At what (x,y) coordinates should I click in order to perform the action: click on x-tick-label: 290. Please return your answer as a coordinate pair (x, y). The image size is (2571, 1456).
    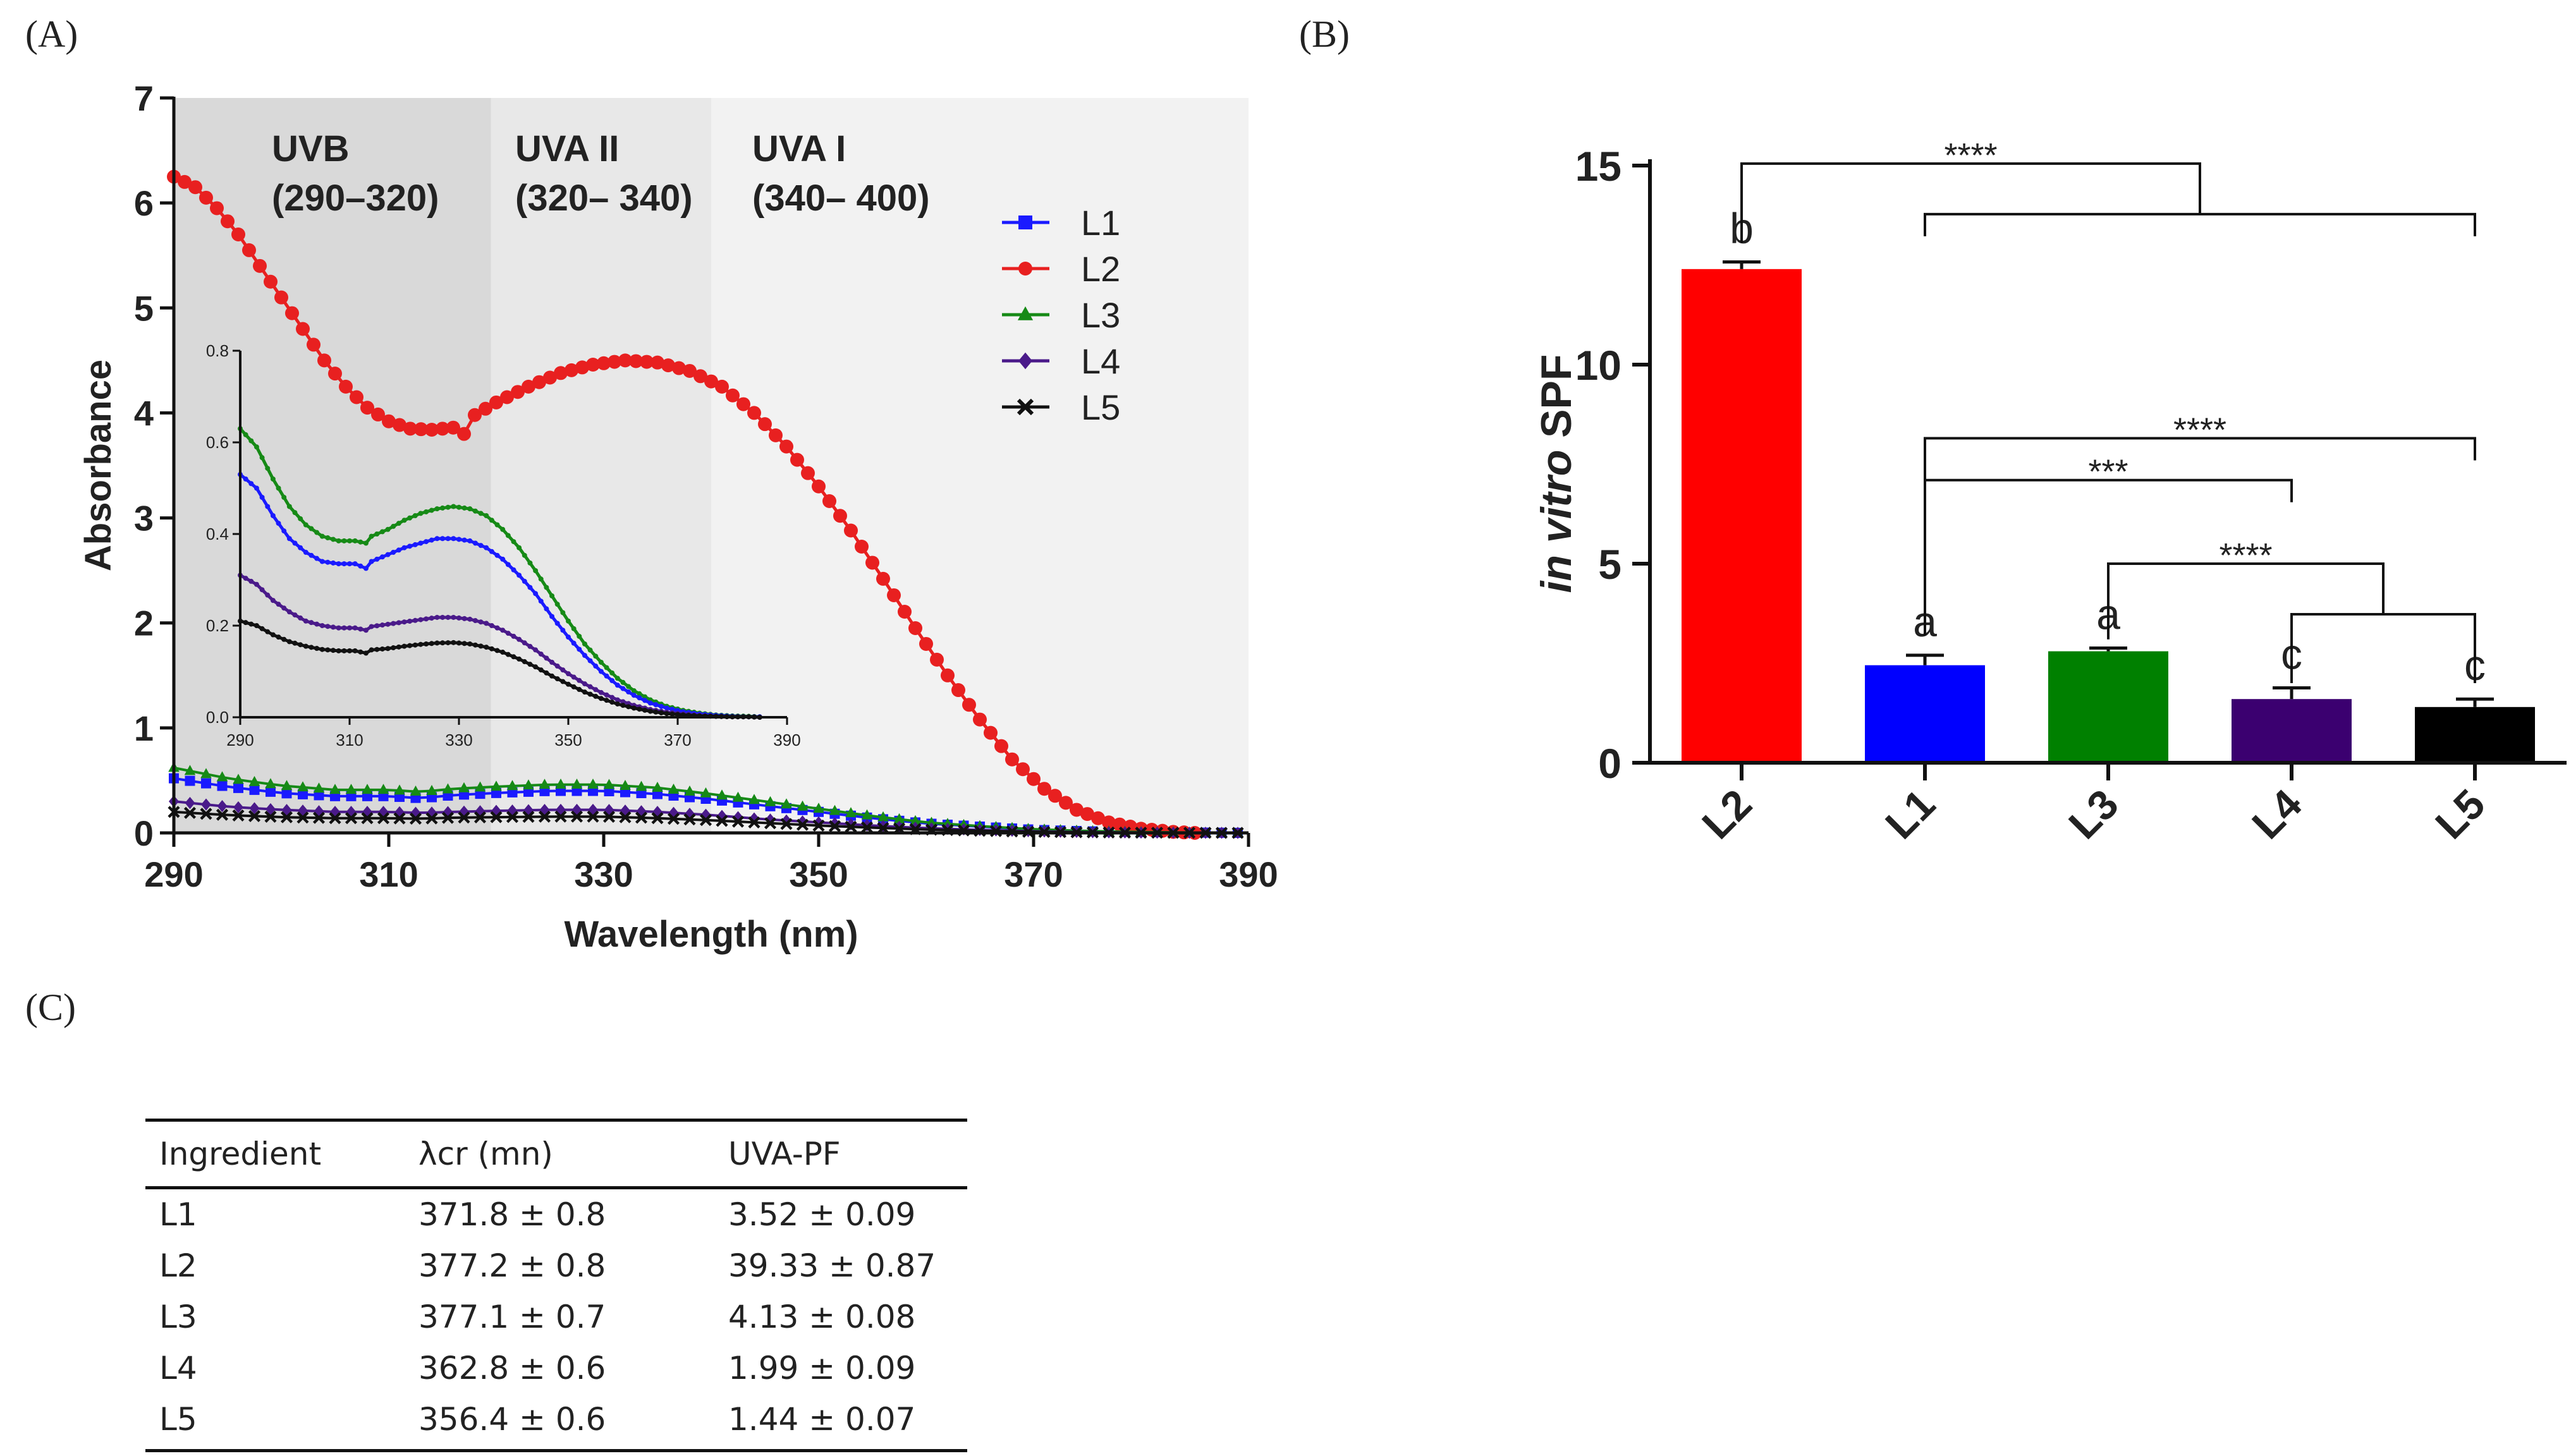
    Looking at the image, I should click on (174, 874).